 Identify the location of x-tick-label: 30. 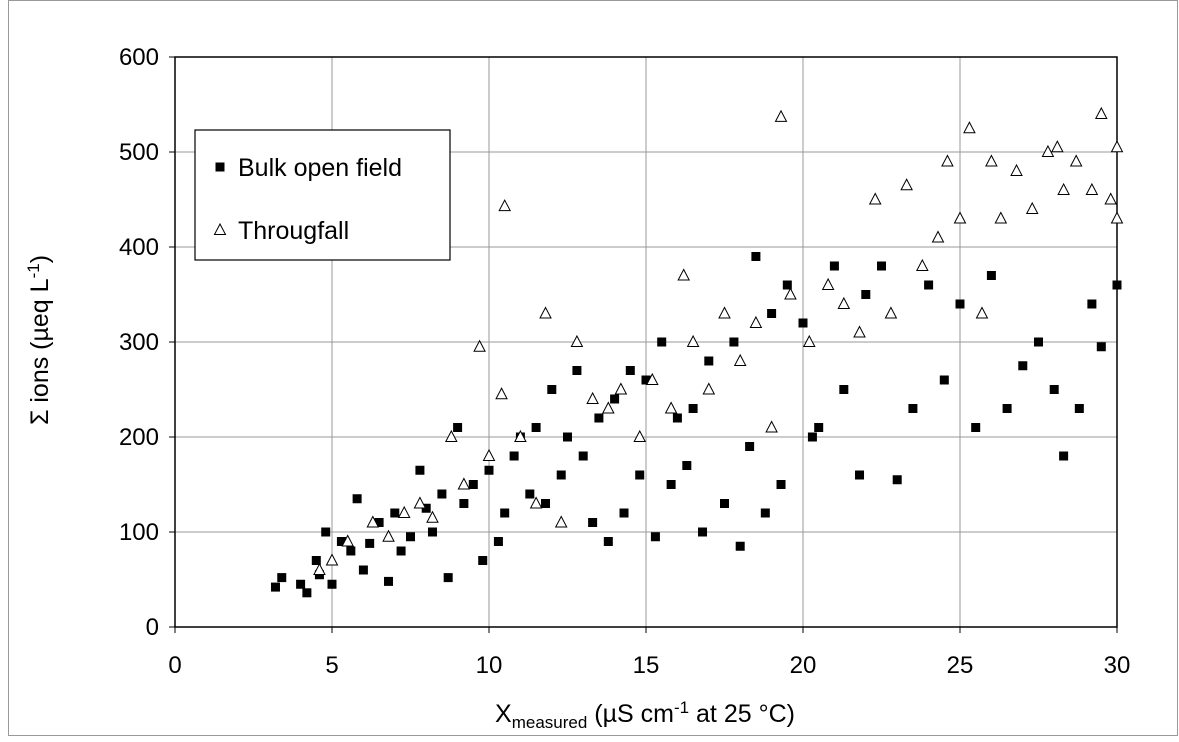
(1117, 665).